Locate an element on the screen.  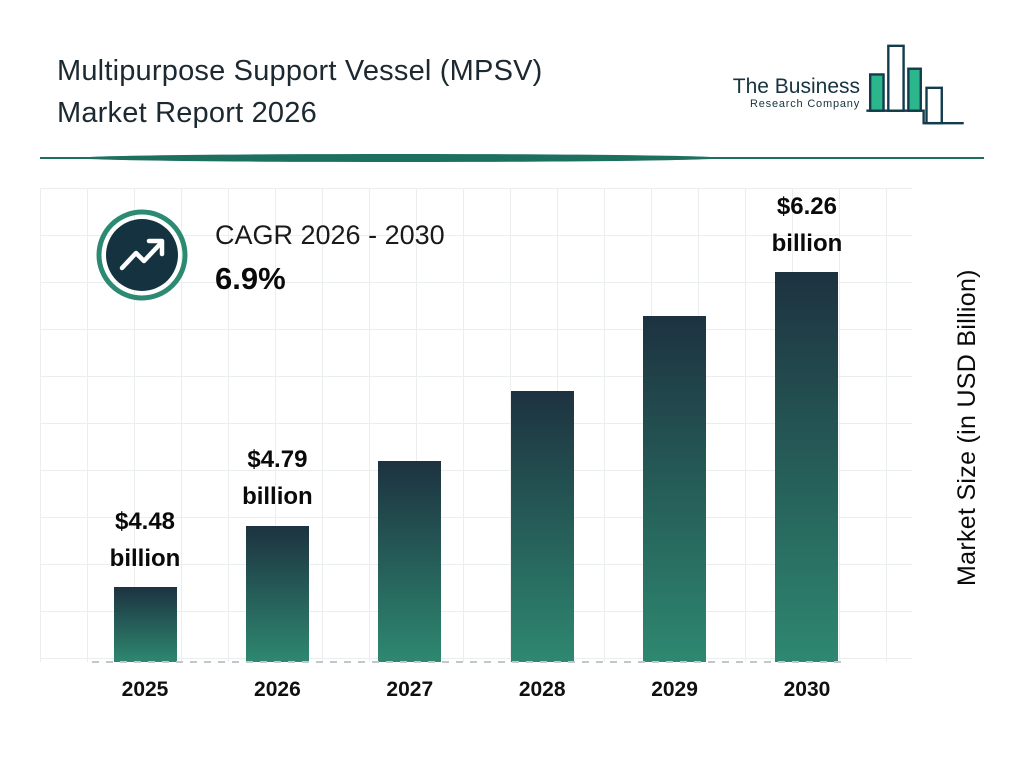
title-line-2: Market Report 2026 is located at coordinates (187, 113).